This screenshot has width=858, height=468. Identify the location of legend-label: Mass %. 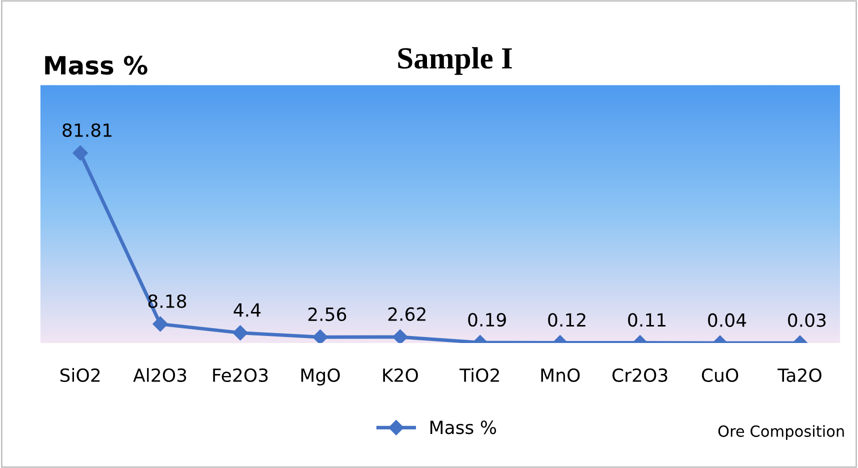
(463, 427).